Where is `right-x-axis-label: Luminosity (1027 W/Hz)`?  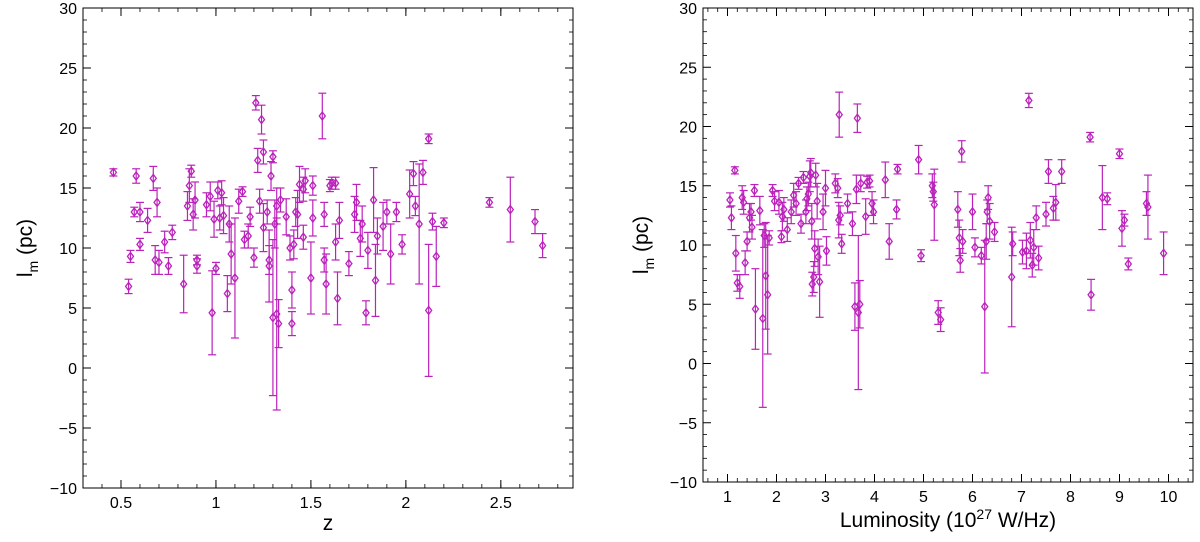
right-x-axis-label: Luminosity (1027 W/Hz) is located at coordinates (948, 519).